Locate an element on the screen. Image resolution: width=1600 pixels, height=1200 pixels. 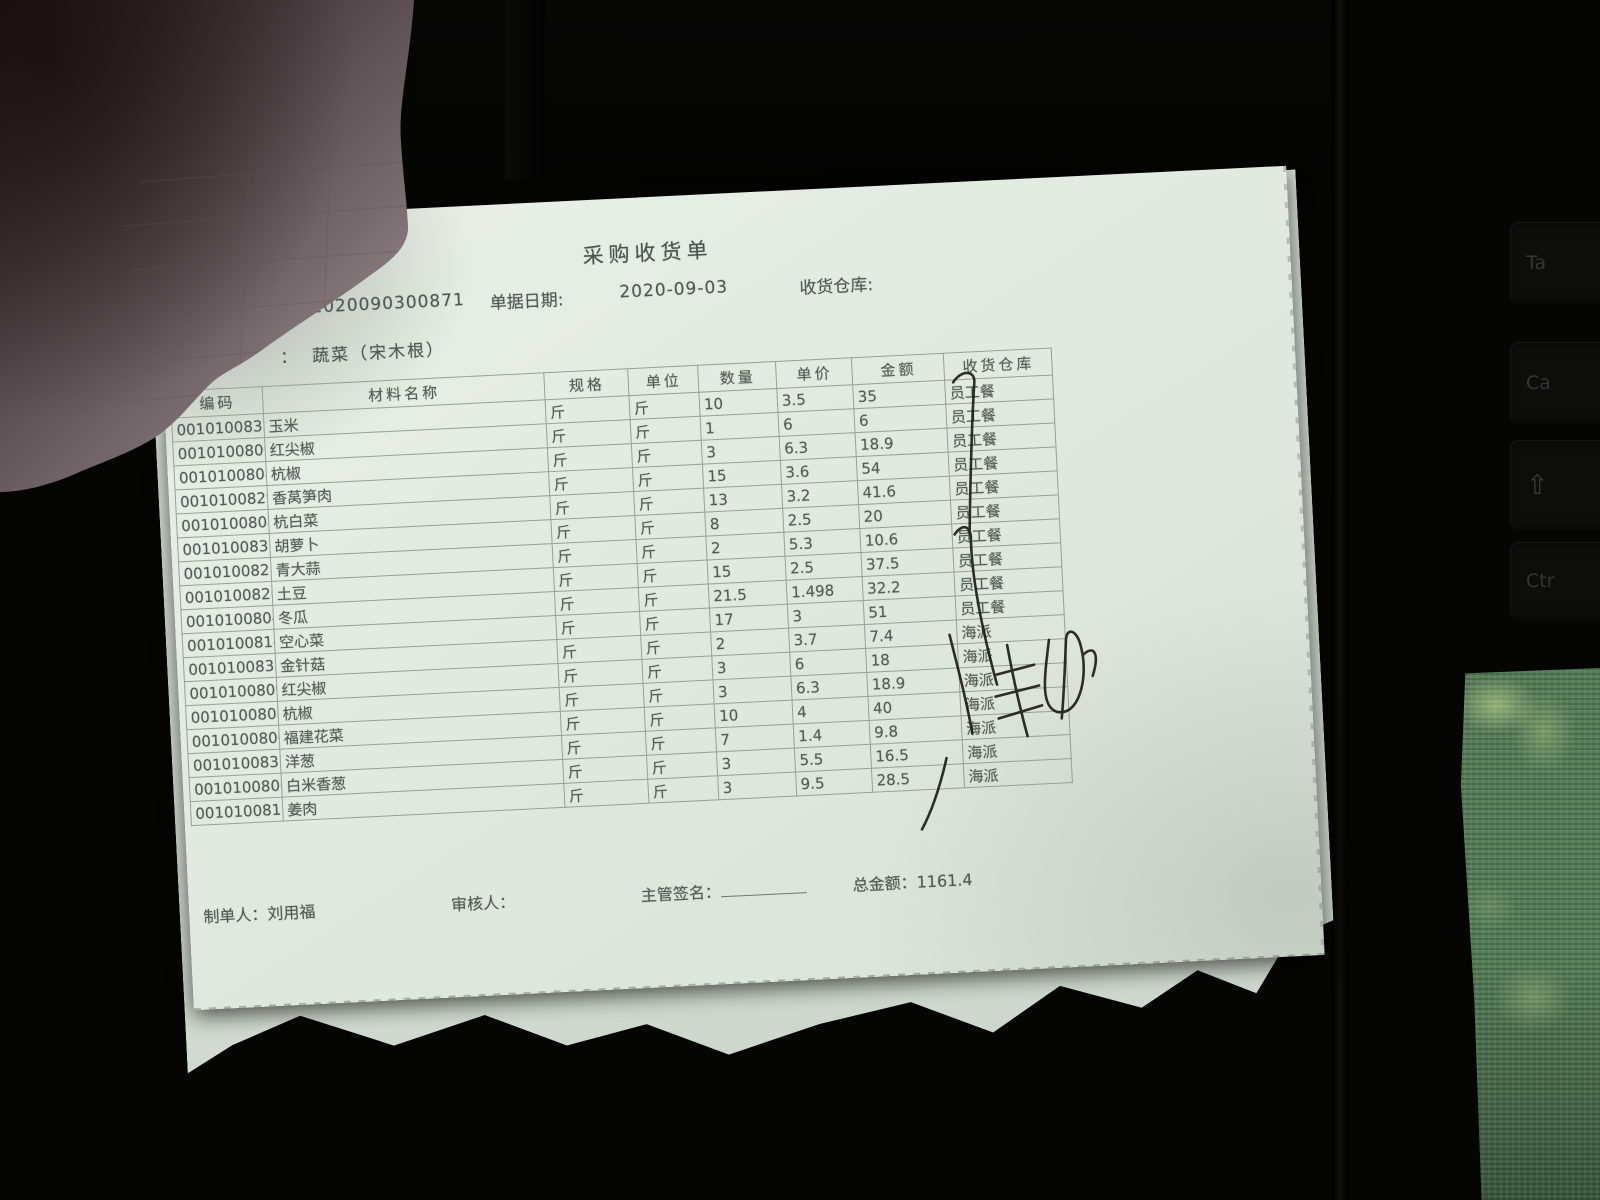
receipt-footer: 制单人：刘用福 审核人： 主管签名： 总金额：1161.4 is located at coordinates (754, 888).